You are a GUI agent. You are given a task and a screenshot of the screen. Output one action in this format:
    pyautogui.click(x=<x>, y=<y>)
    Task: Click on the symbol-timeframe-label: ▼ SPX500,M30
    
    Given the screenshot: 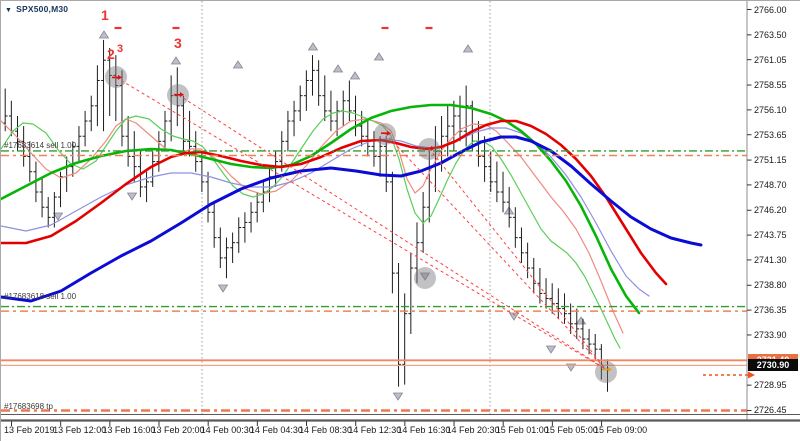 What is the action you would take?
    pyautogui.click(x=36, y=9)
    